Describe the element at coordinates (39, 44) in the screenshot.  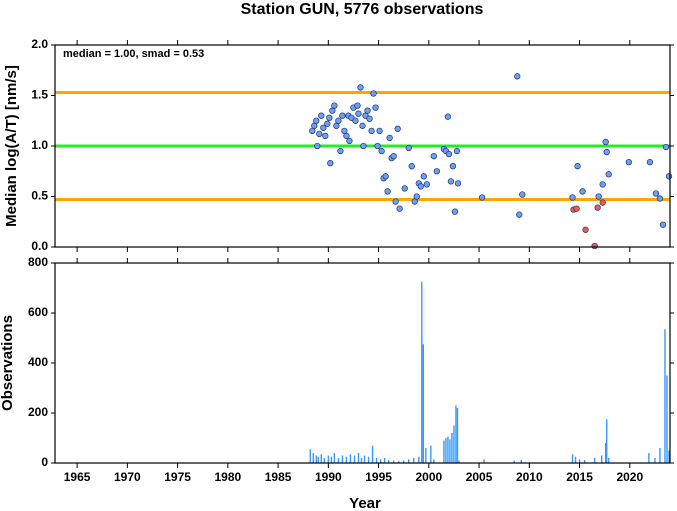
I see `y-tick-label: 2.0` at that location.